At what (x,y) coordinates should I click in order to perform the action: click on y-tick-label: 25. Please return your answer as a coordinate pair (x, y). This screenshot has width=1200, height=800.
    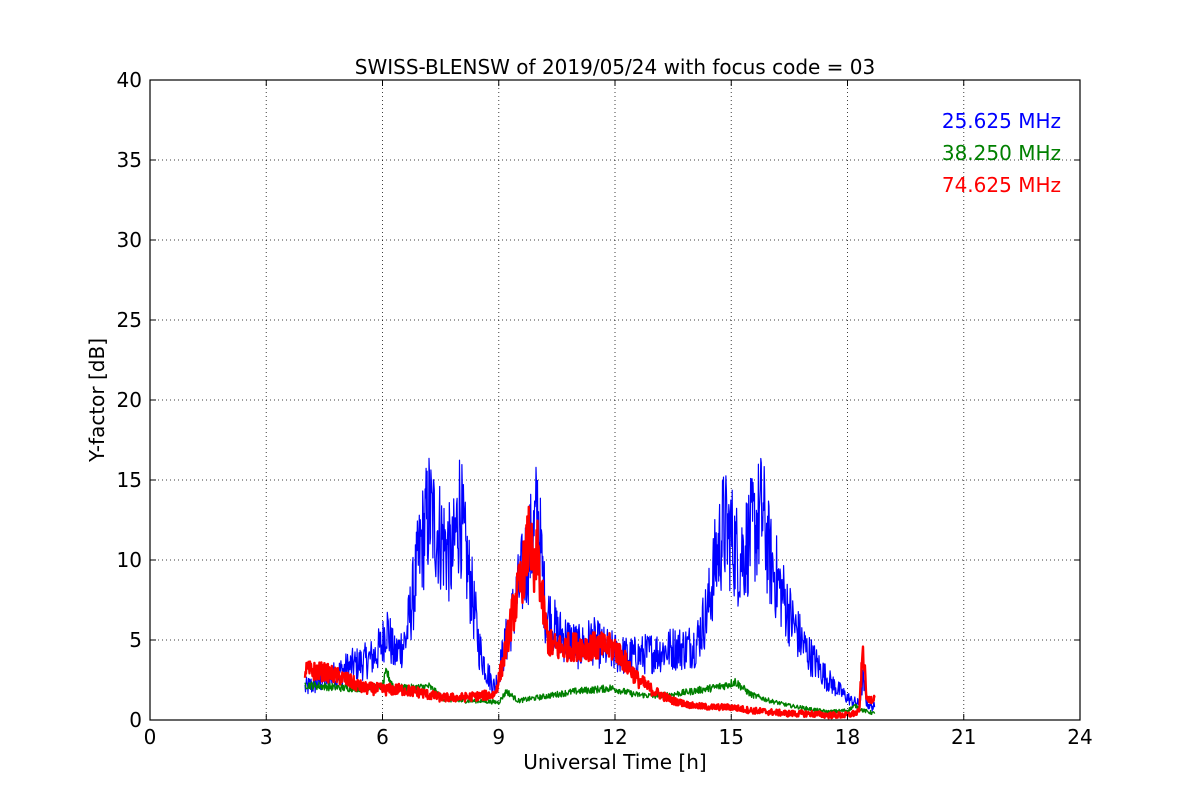
    Looking at the image, I should click on (129, 320).